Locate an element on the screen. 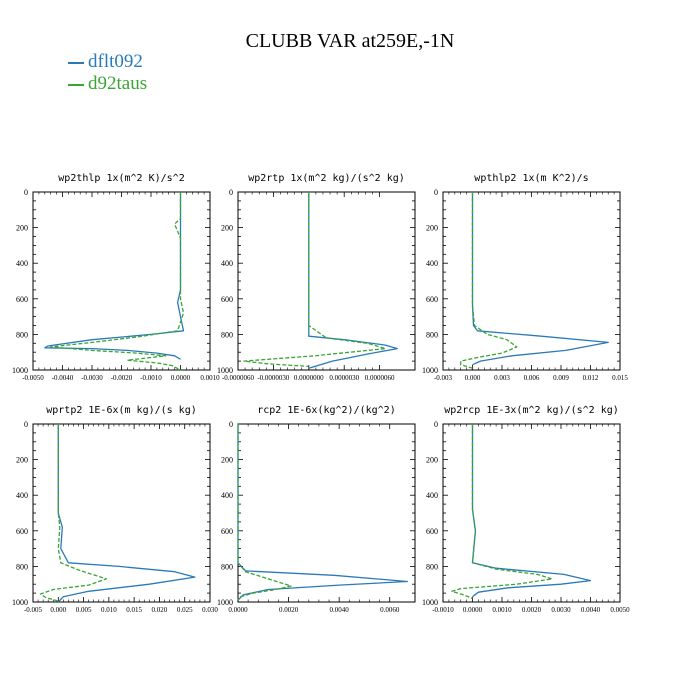 This screenshot has width=700, height=700. x-tick-label: -0.003 is located at coordinates (443, 378).